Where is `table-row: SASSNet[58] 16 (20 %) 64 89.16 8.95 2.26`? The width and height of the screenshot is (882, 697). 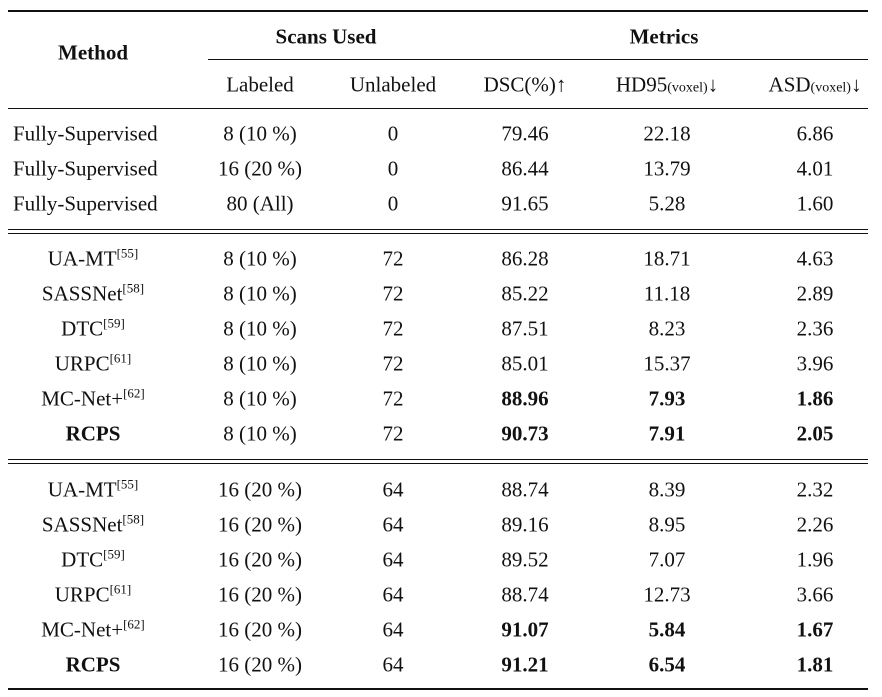 table-row: SASSNet[58] 16 (20 %) 64 89.16 8.95 2.26 is located at coordinates (441, 524).